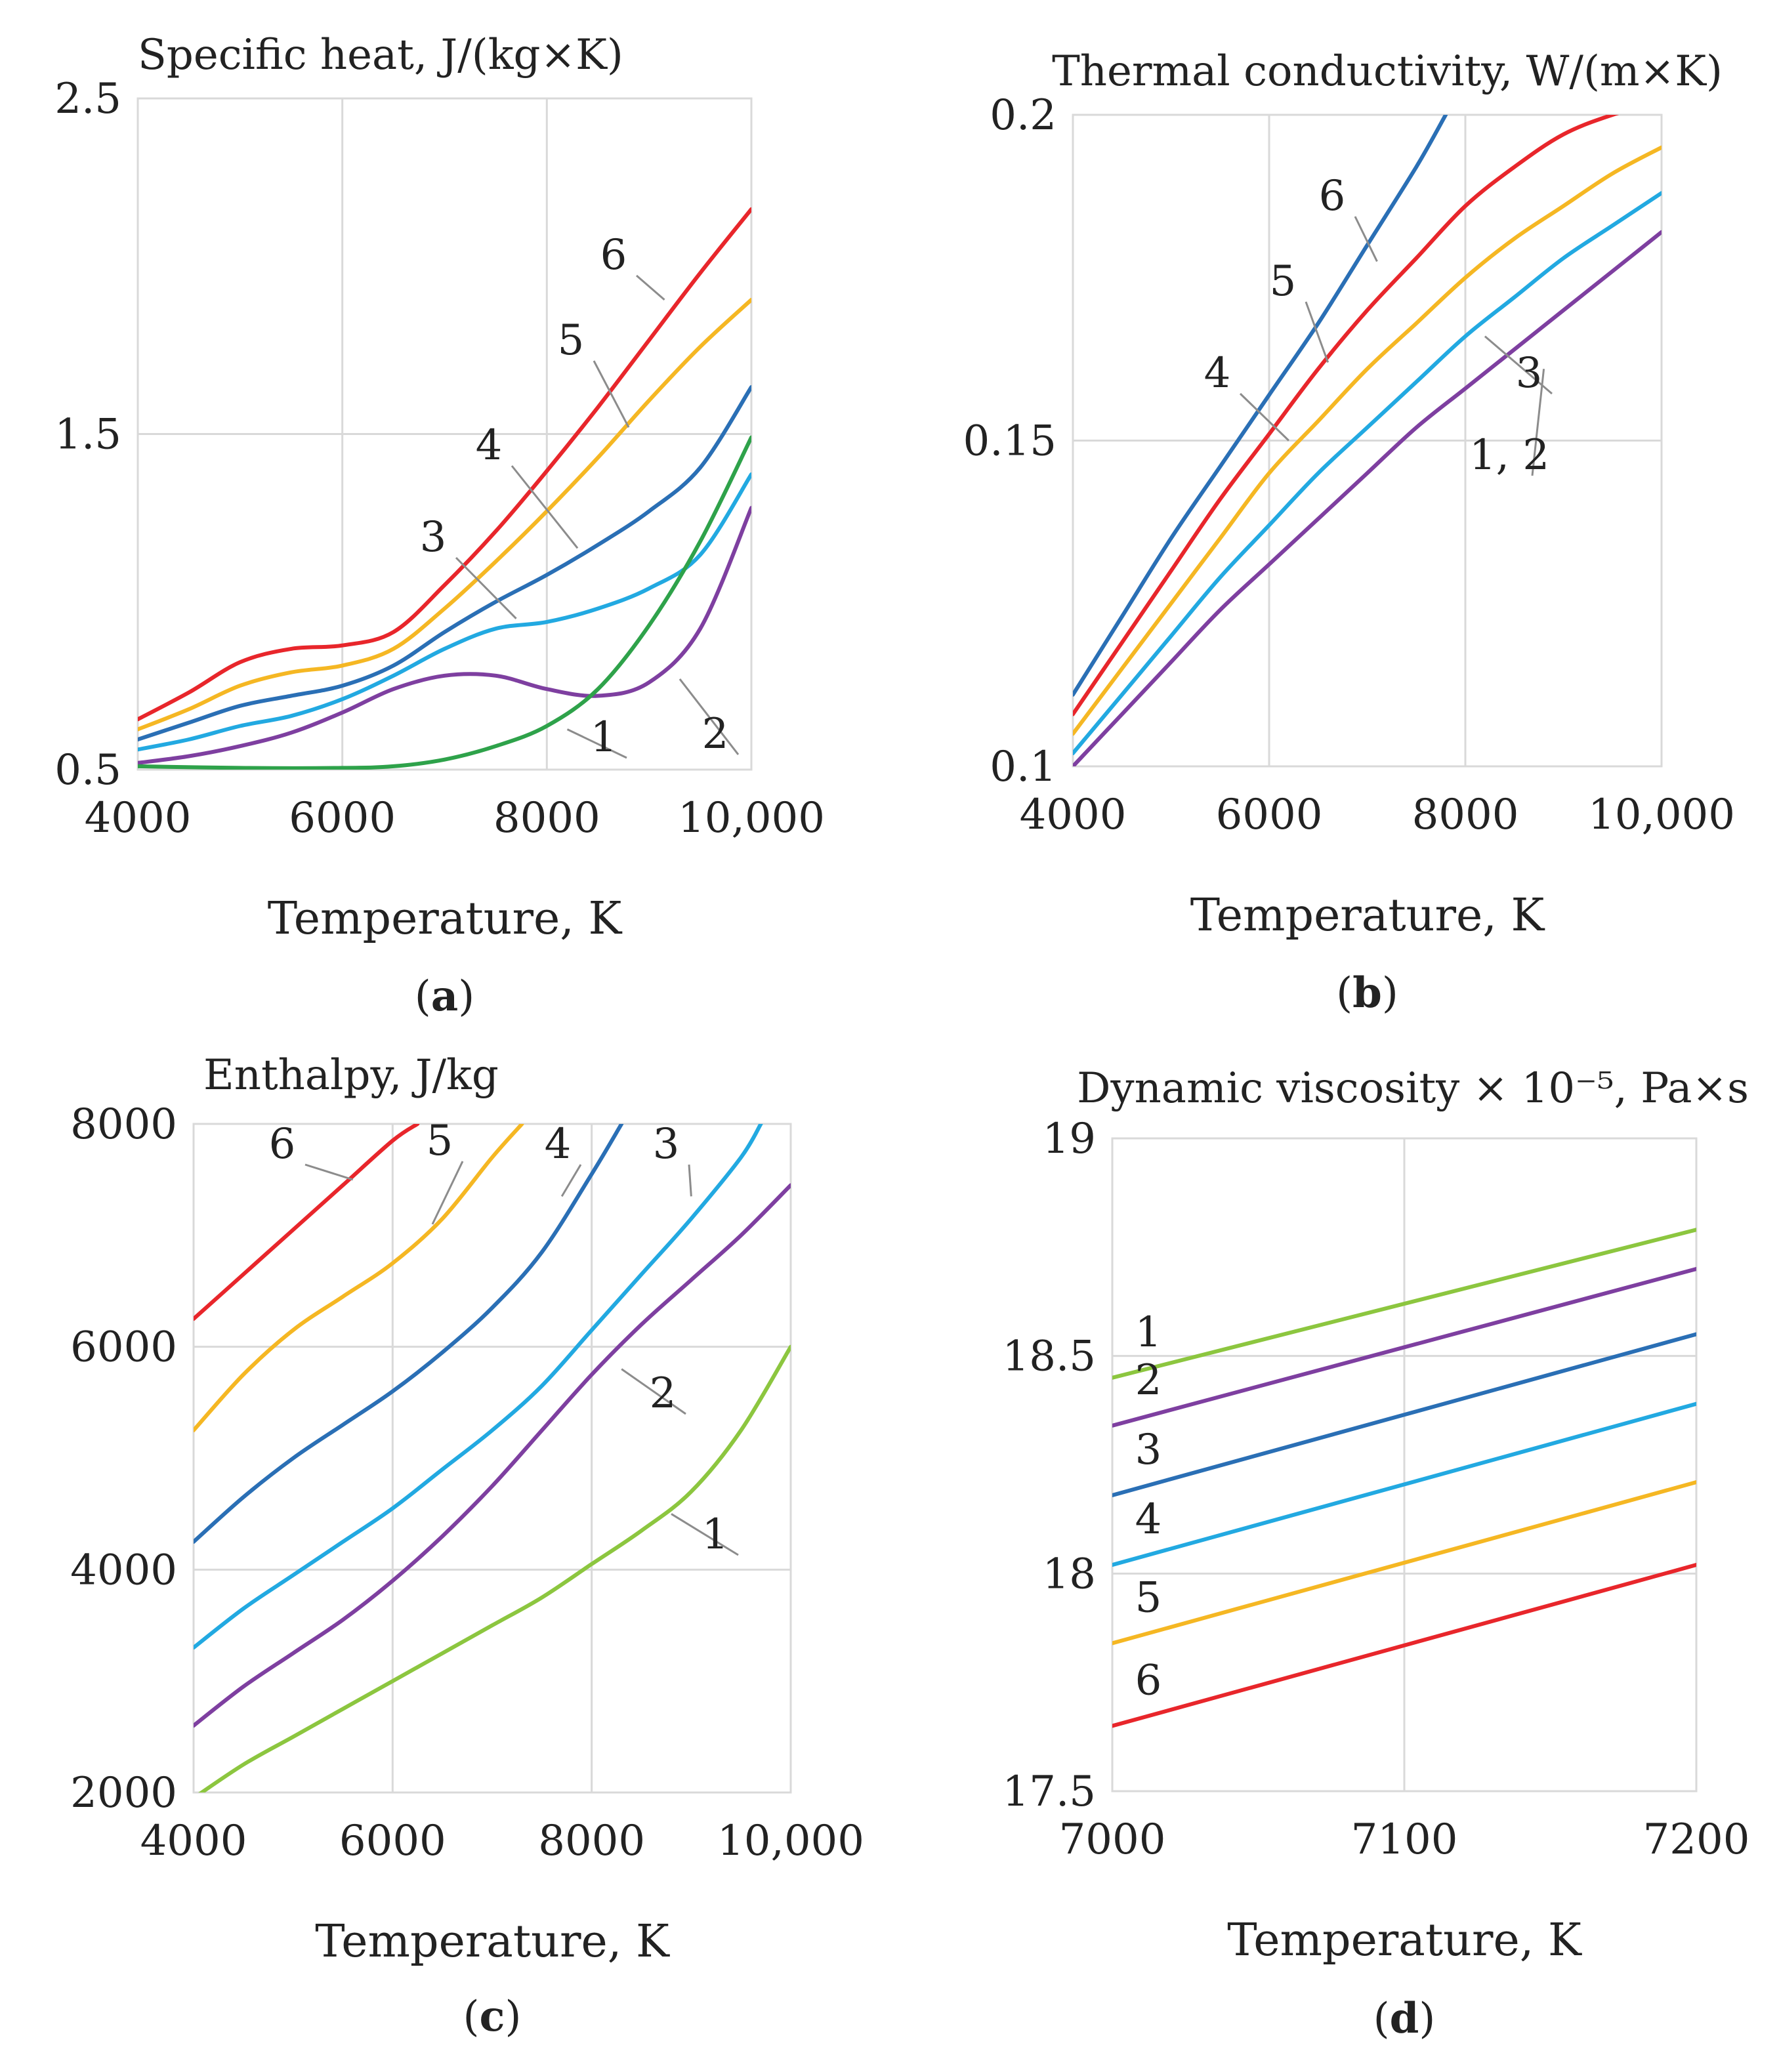 This screenshot has width=1779, height=2072. What do you see at coordinates (1148, 1450) in the screenshot?
I see `panel-d-curve-label: 3` at bounding box center [1148, 1450].